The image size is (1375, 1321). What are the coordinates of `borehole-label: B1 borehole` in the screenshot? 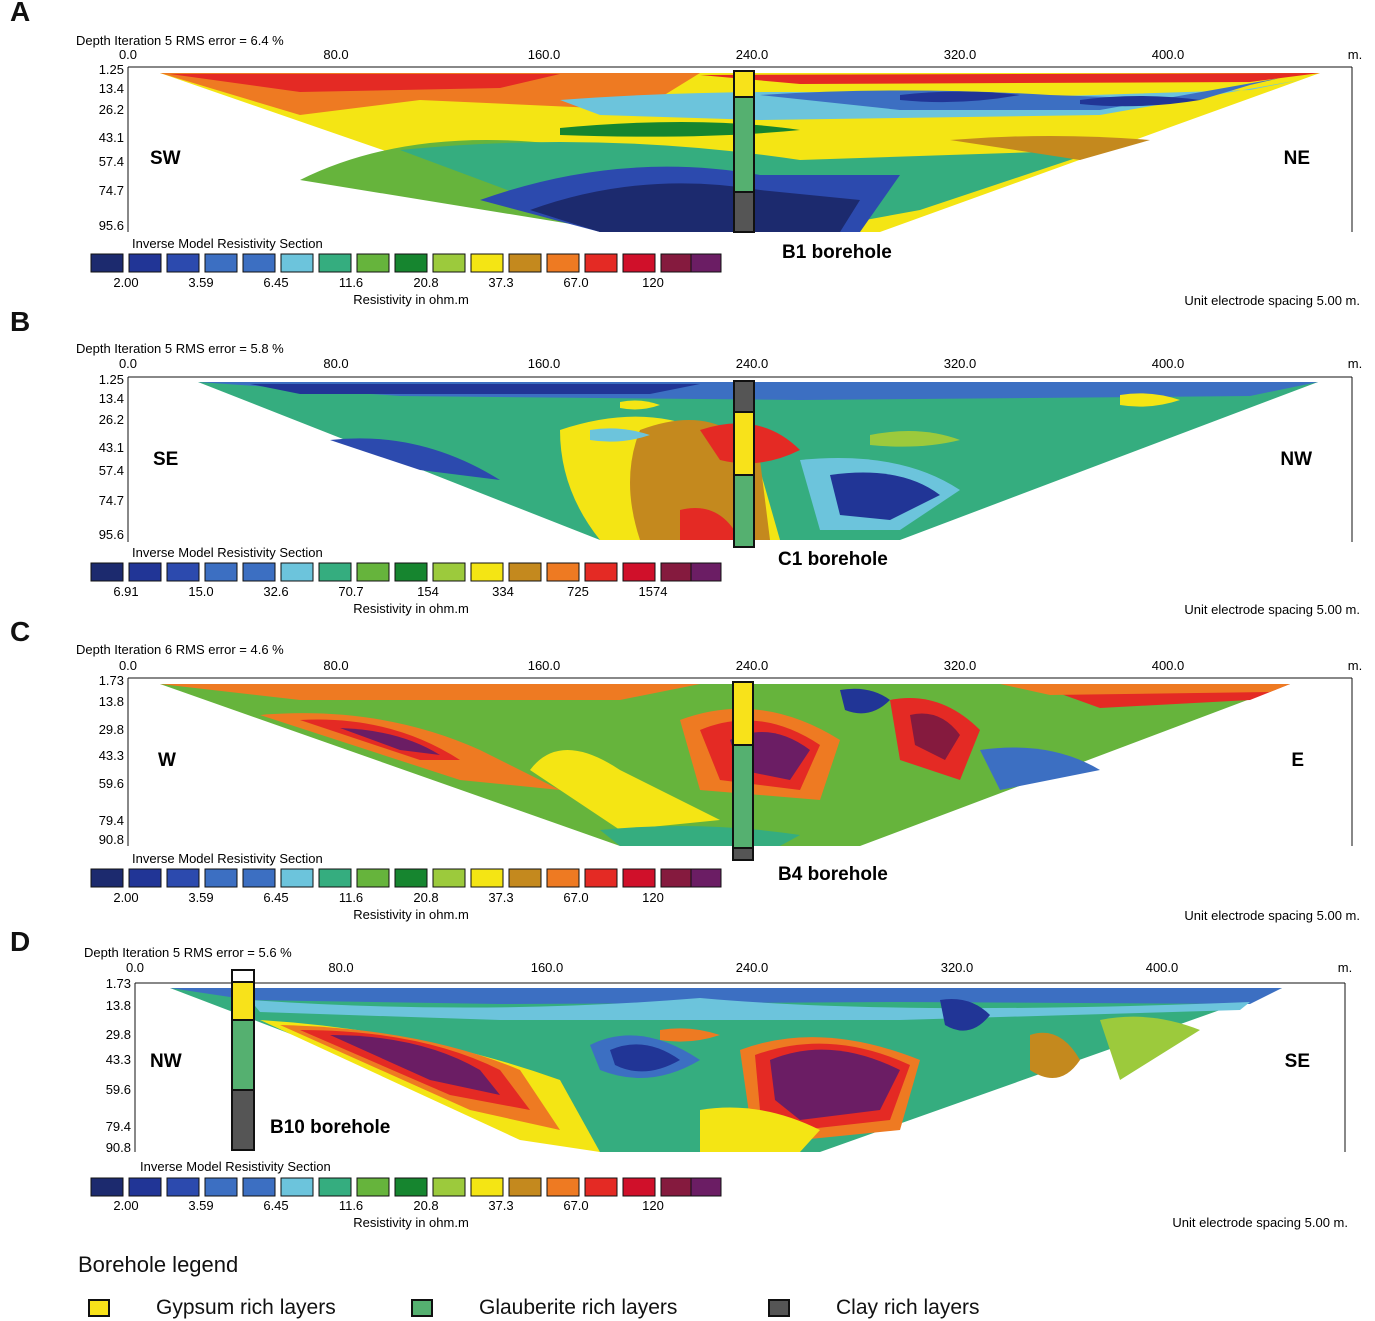 It's located at (837, 252).